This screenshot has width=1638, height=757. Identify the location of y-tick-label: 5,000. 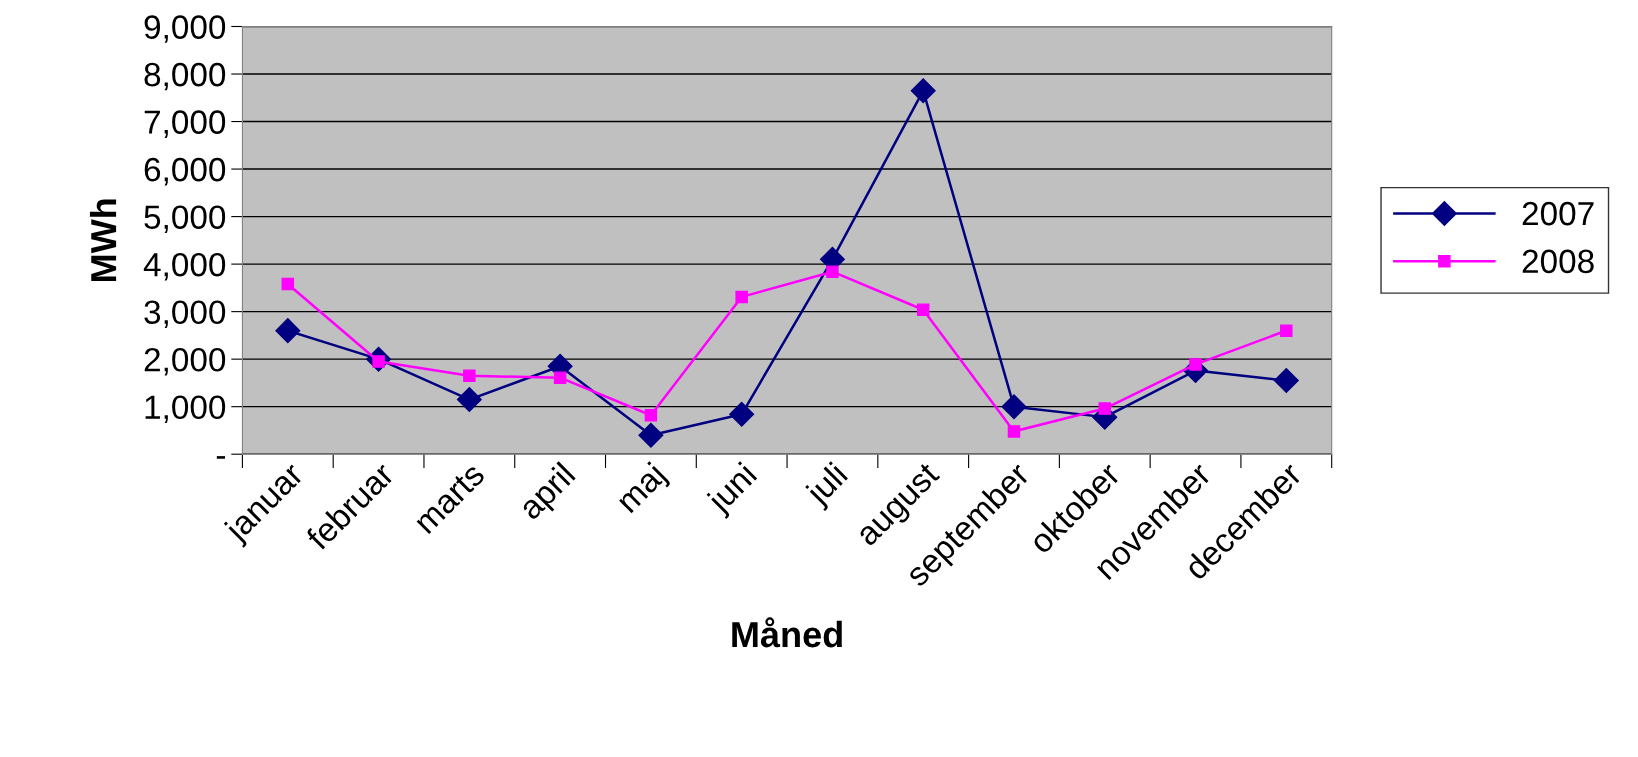
(185, 219).